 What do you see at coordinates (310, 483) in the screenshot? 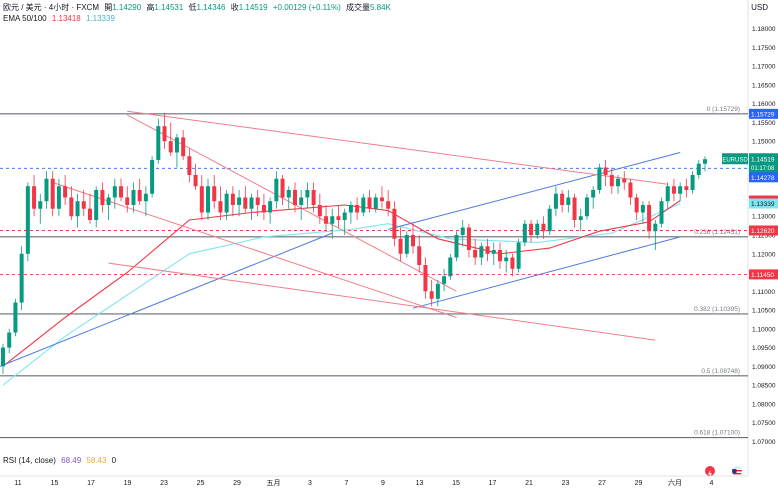
I see `x-tick-label: 3` at bounding box center [310, 483].